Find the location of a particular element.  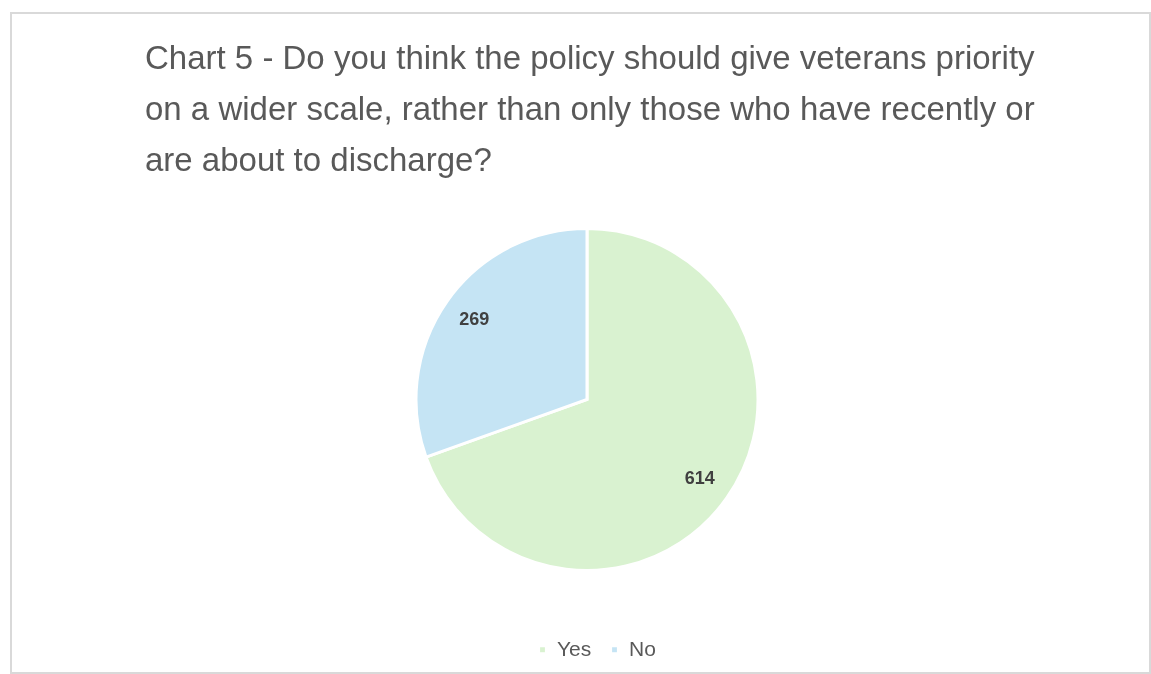

legend-label: No is located at coordinates (642, 648).